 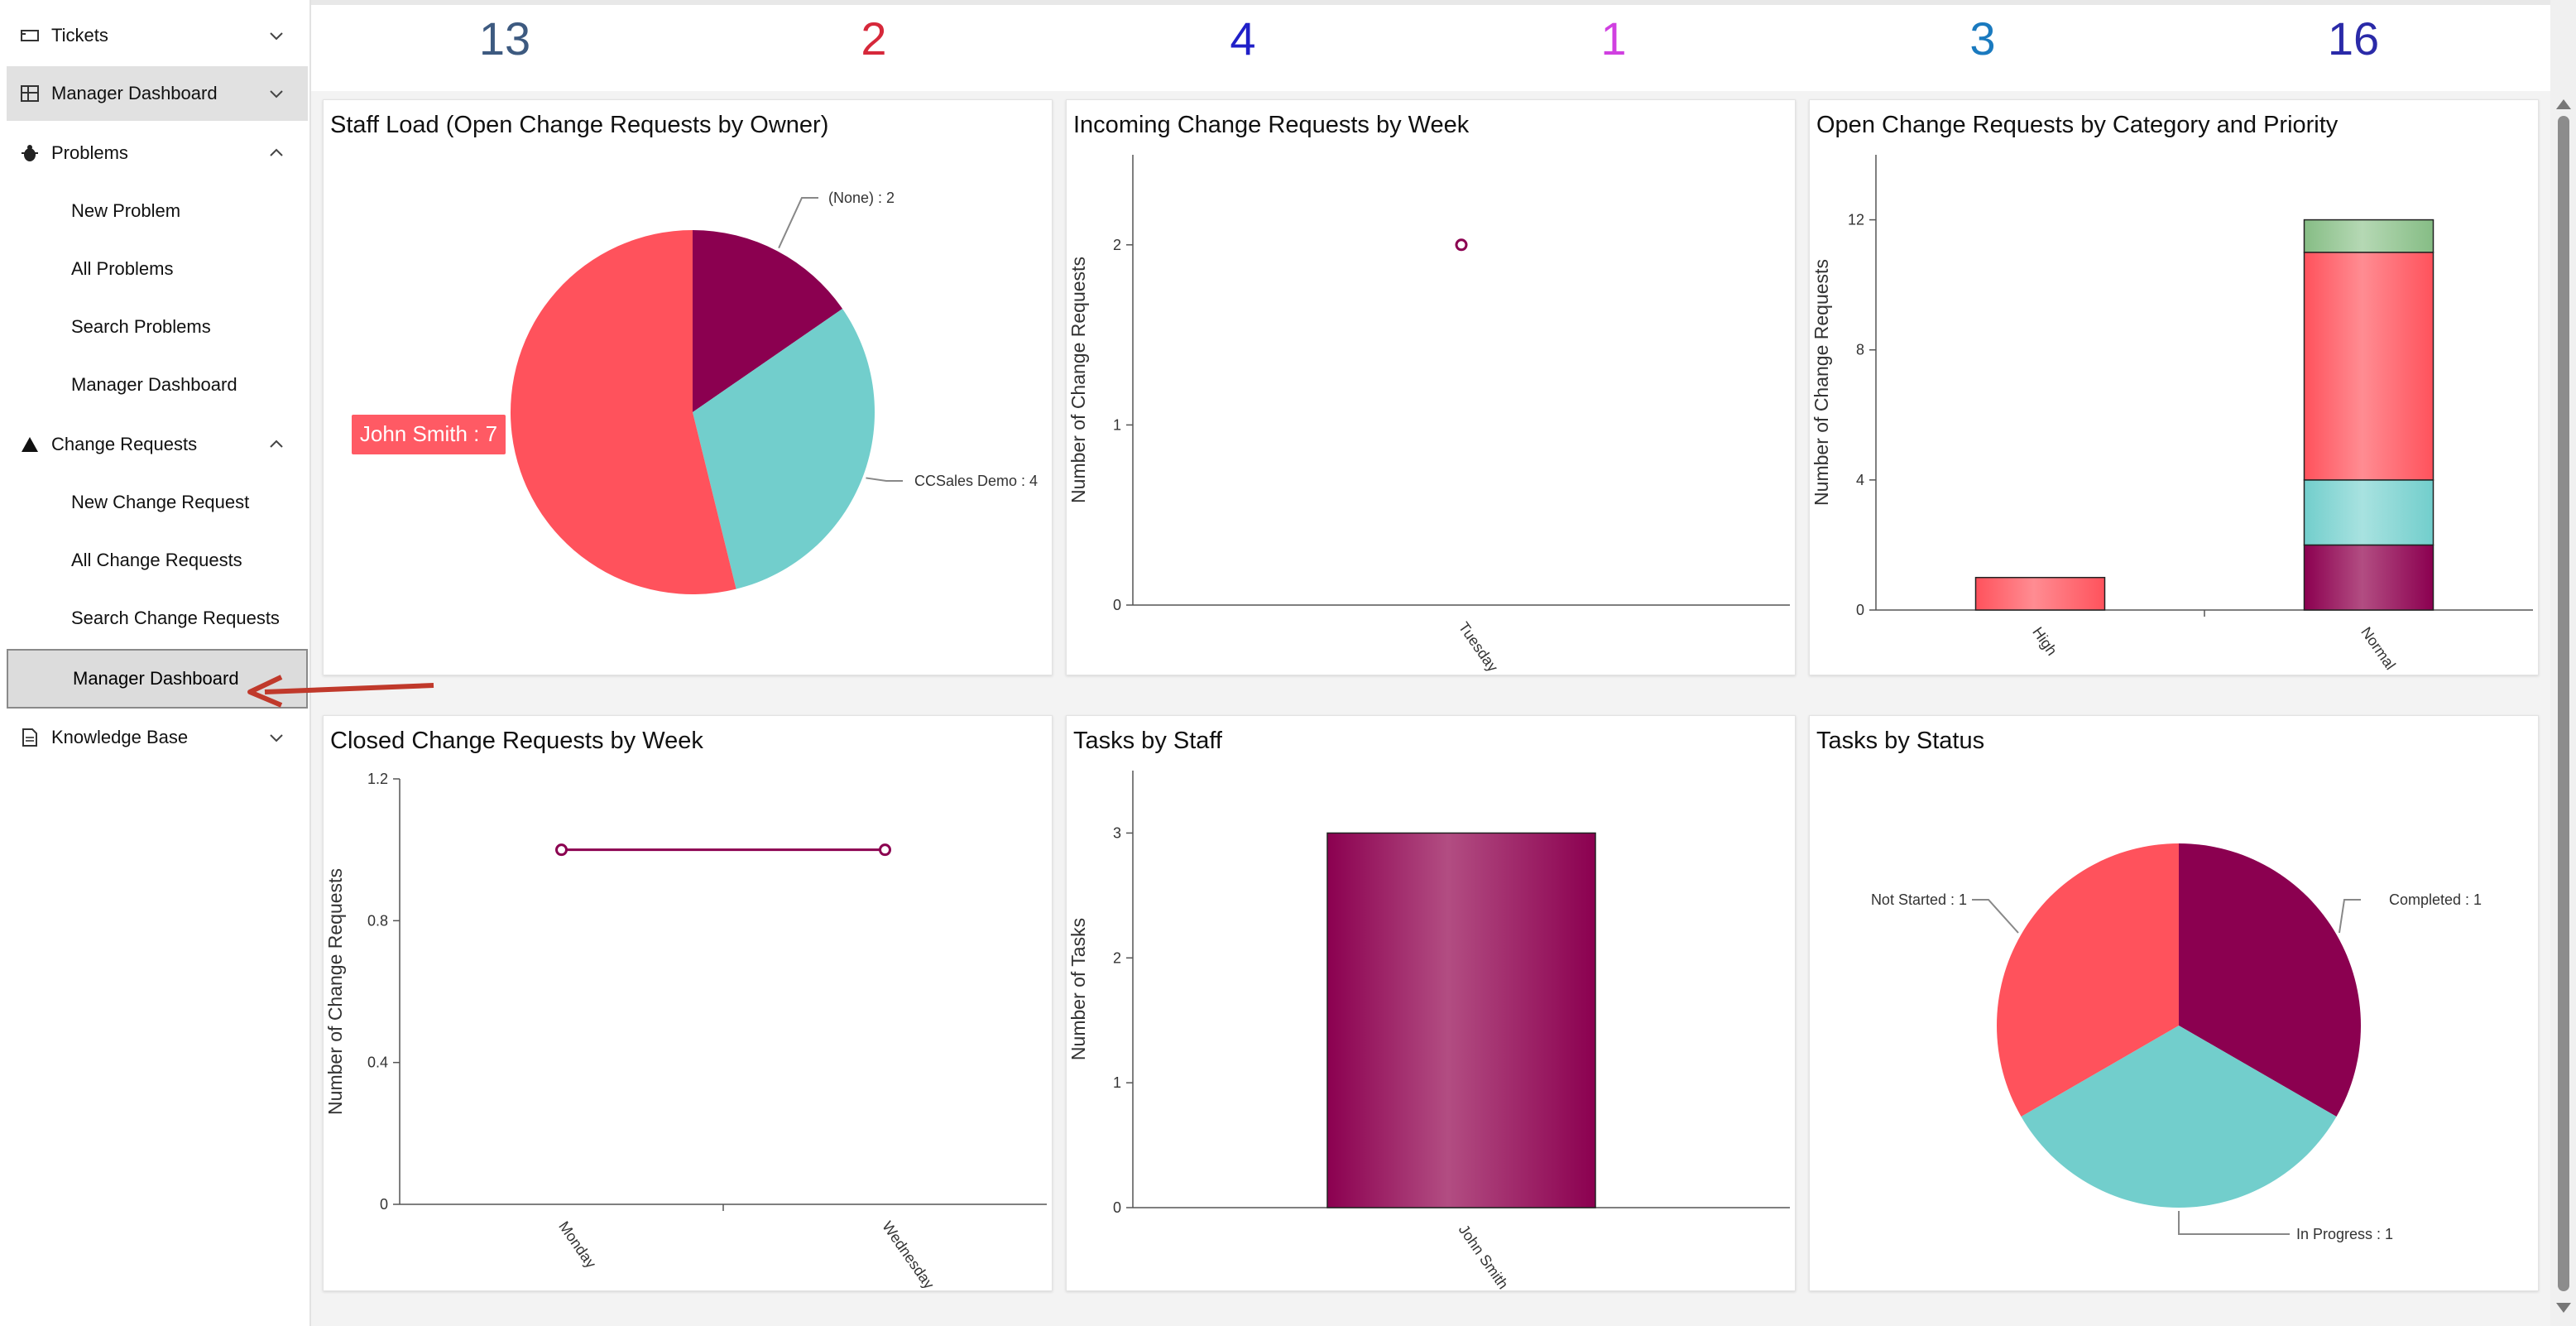 I want to click on nav-manager-dashboard-label: Manager Dashboard, so click(x=135, y=93).